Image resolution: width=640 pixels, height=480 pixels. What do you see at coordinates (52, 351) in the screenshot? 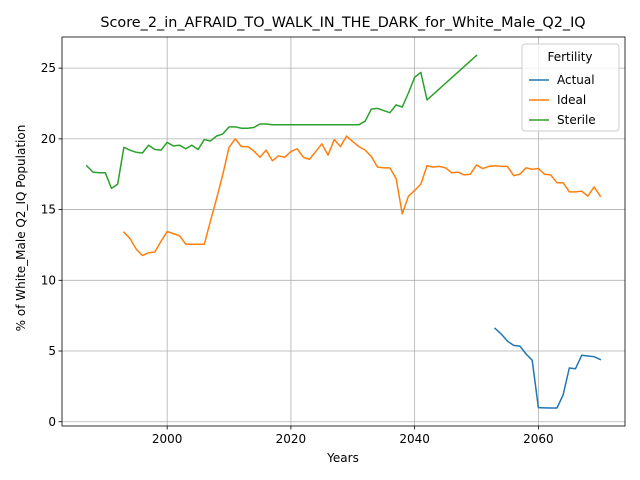
I see `y-tick-label: 5` at bounding box center [52, 351].